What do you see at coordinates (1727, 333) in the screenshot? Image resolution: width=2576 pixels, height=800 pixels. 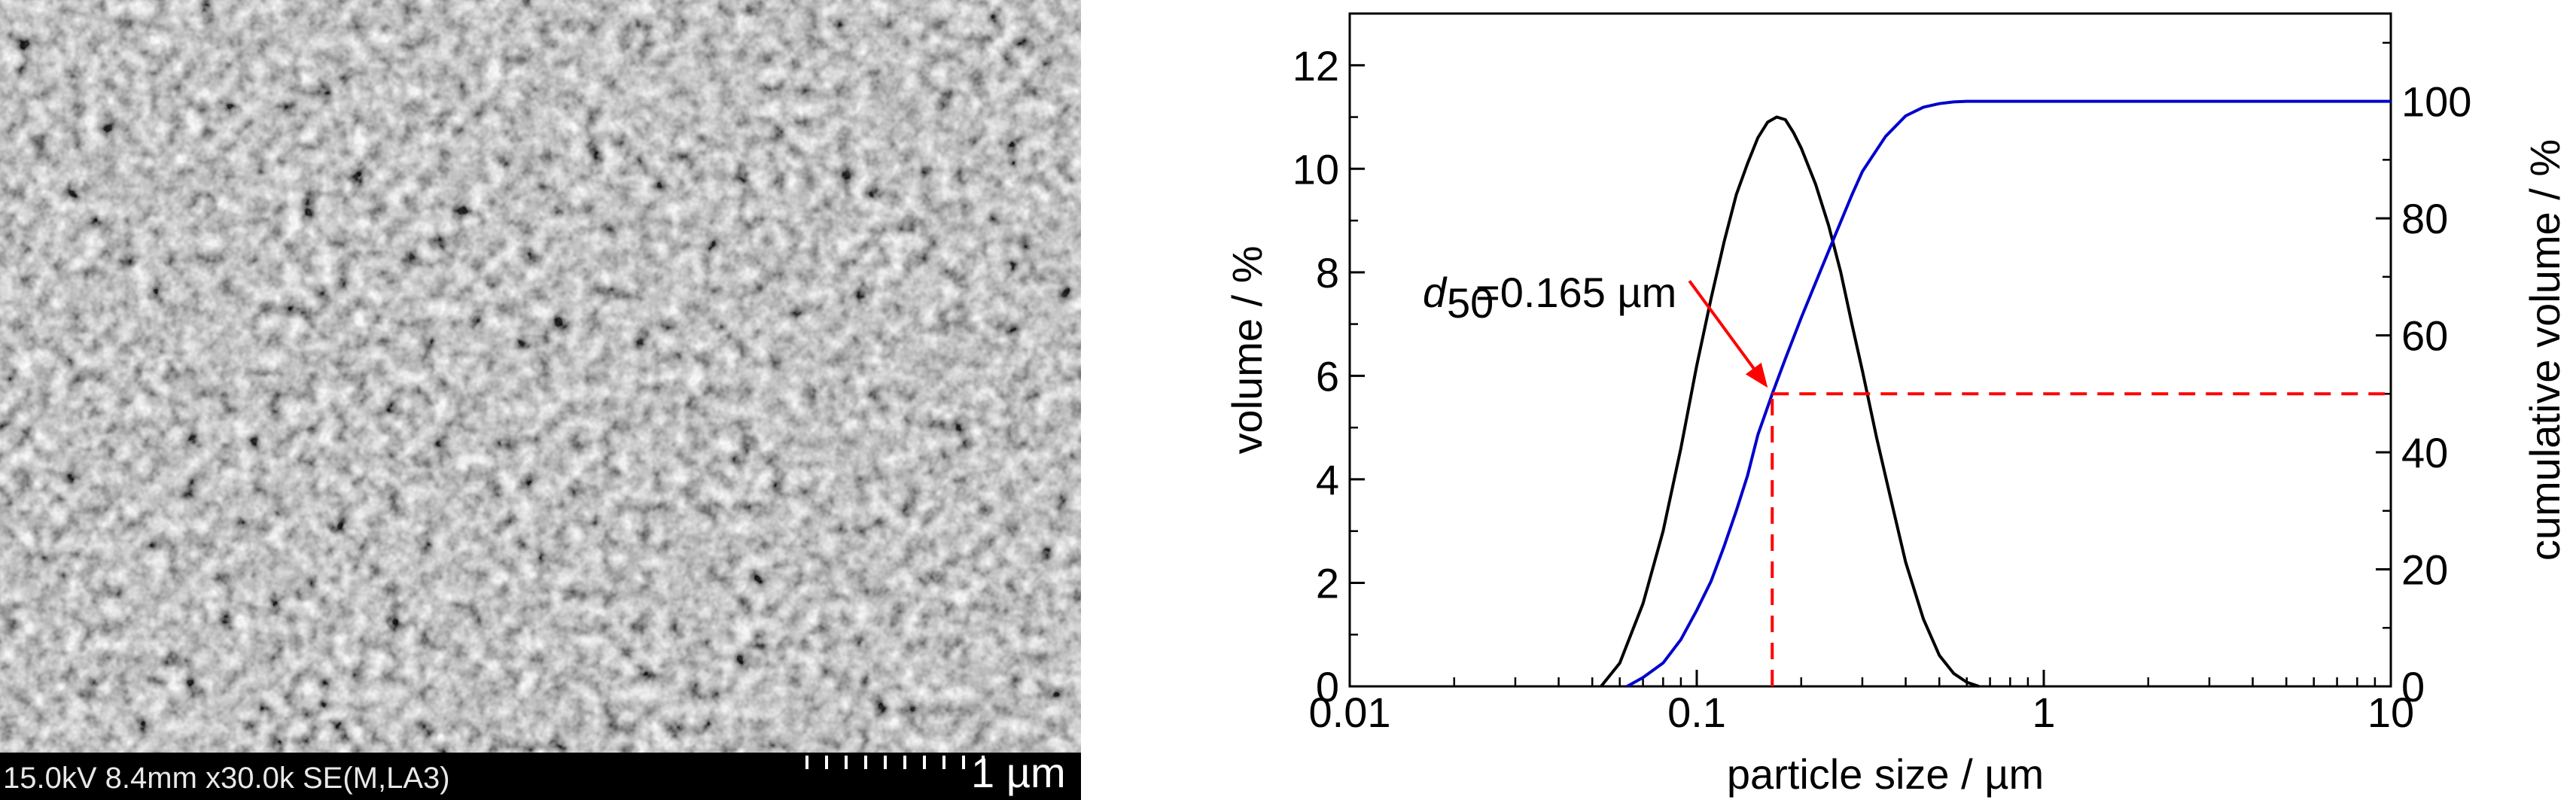 I see `d50-arrow-shaft` at bounding box center [1727, 333].